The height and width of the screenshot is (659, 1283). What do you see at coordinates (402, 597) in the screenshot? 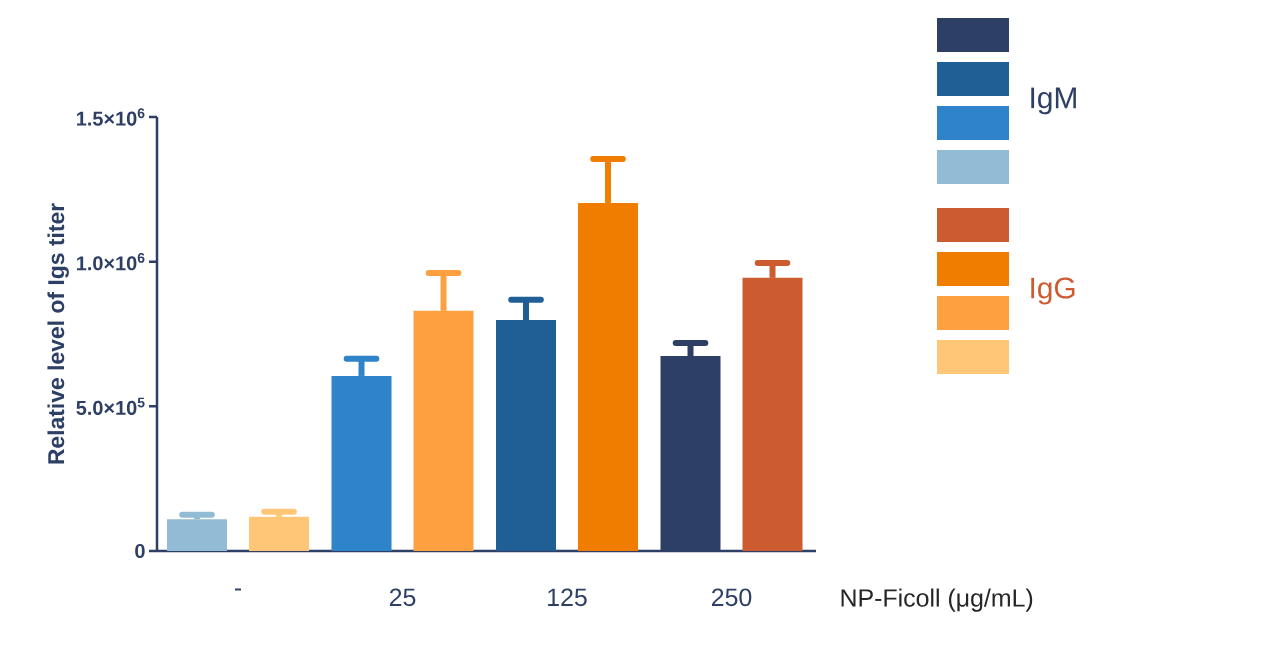
I see `x-tick-label: 25` at bounding box center [402, 597].